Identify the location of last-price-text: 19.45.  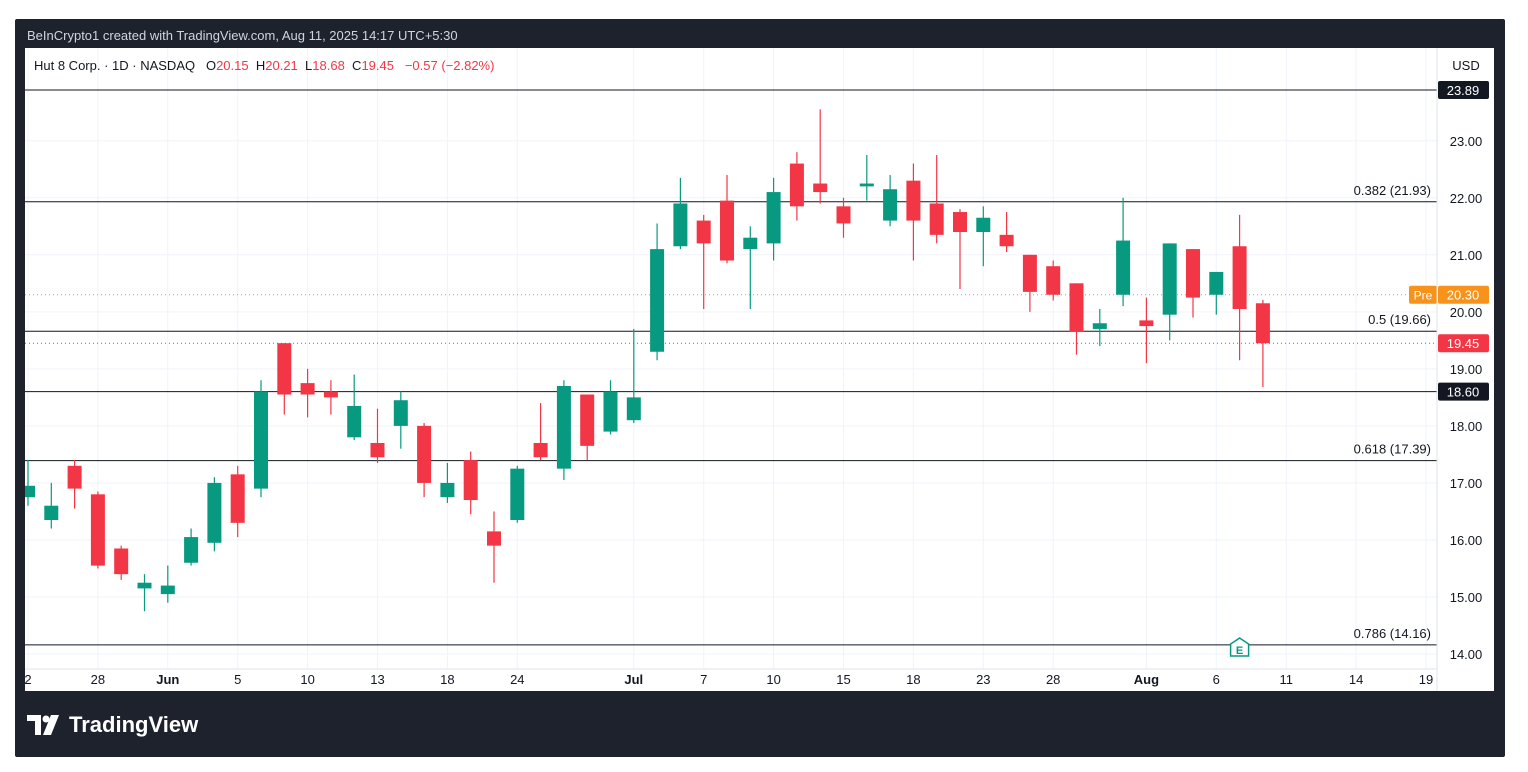
(1463, 343).